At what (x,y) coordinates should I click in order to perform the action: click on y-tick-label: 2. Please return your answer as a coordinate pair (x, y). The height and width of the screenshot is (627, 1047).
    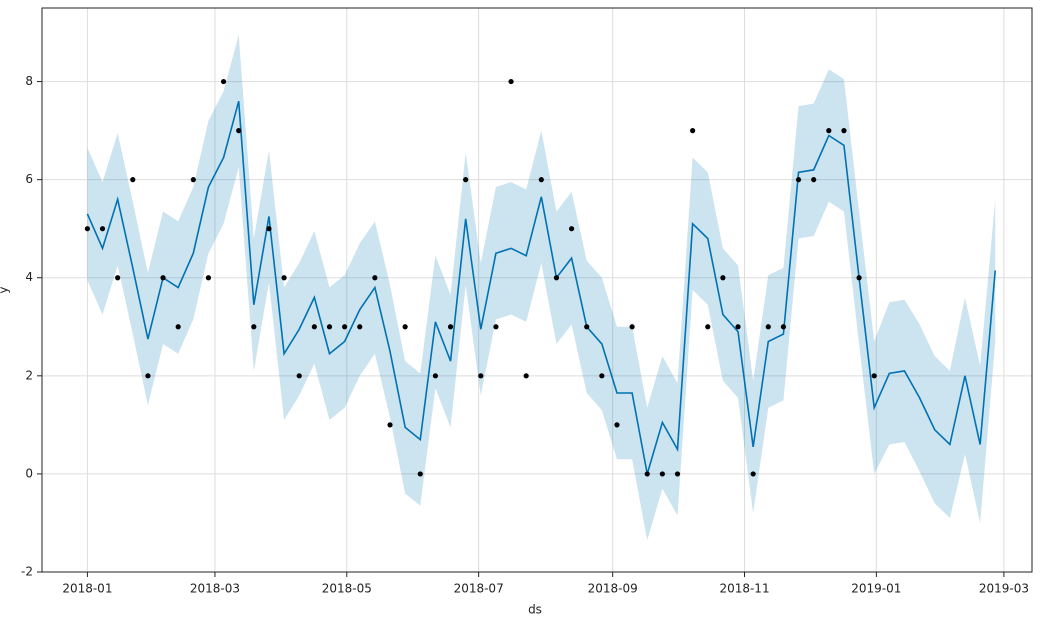
    Looking at the image, I should click on (29, 375).